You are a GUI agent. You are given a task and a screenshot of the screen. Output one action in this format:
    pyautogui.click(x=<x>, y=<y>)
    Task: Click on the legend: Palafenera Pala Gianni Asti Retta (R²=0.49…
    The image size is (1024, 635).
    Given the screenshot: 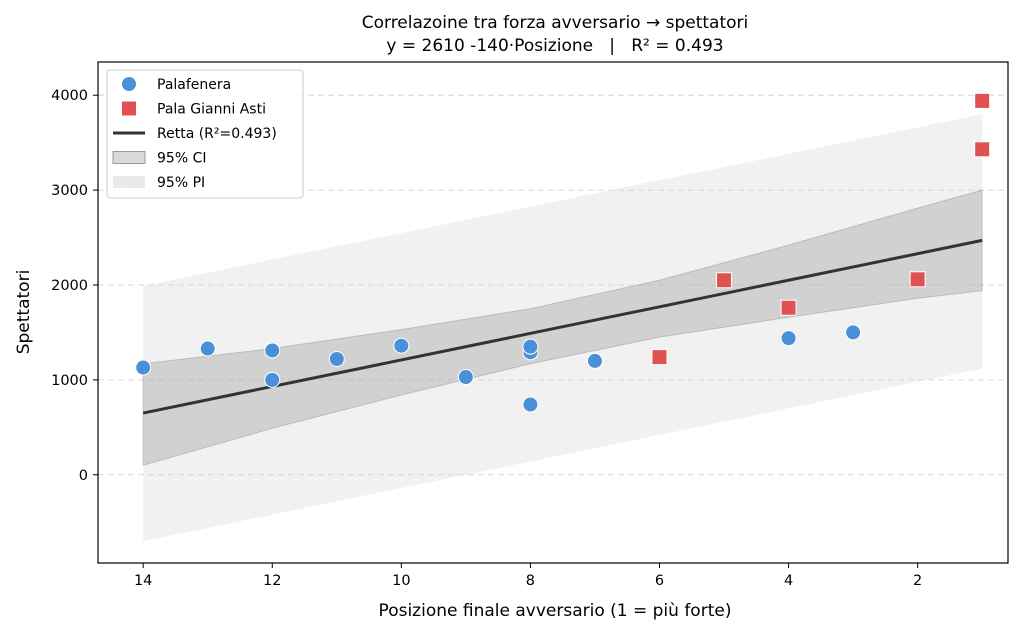 What is the action you would take?
    pyautogui.click(x=205, y=134)
    